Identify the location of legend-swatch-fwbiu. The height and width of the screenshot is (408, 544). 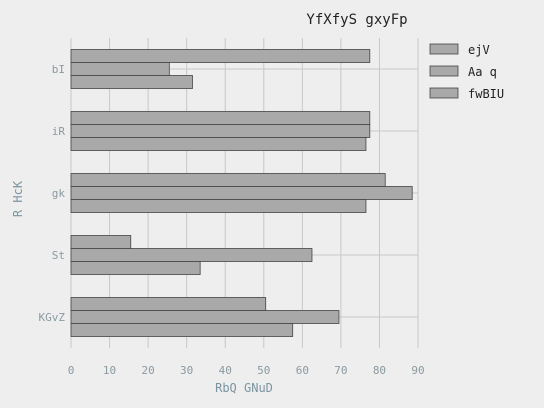
(444, 93).